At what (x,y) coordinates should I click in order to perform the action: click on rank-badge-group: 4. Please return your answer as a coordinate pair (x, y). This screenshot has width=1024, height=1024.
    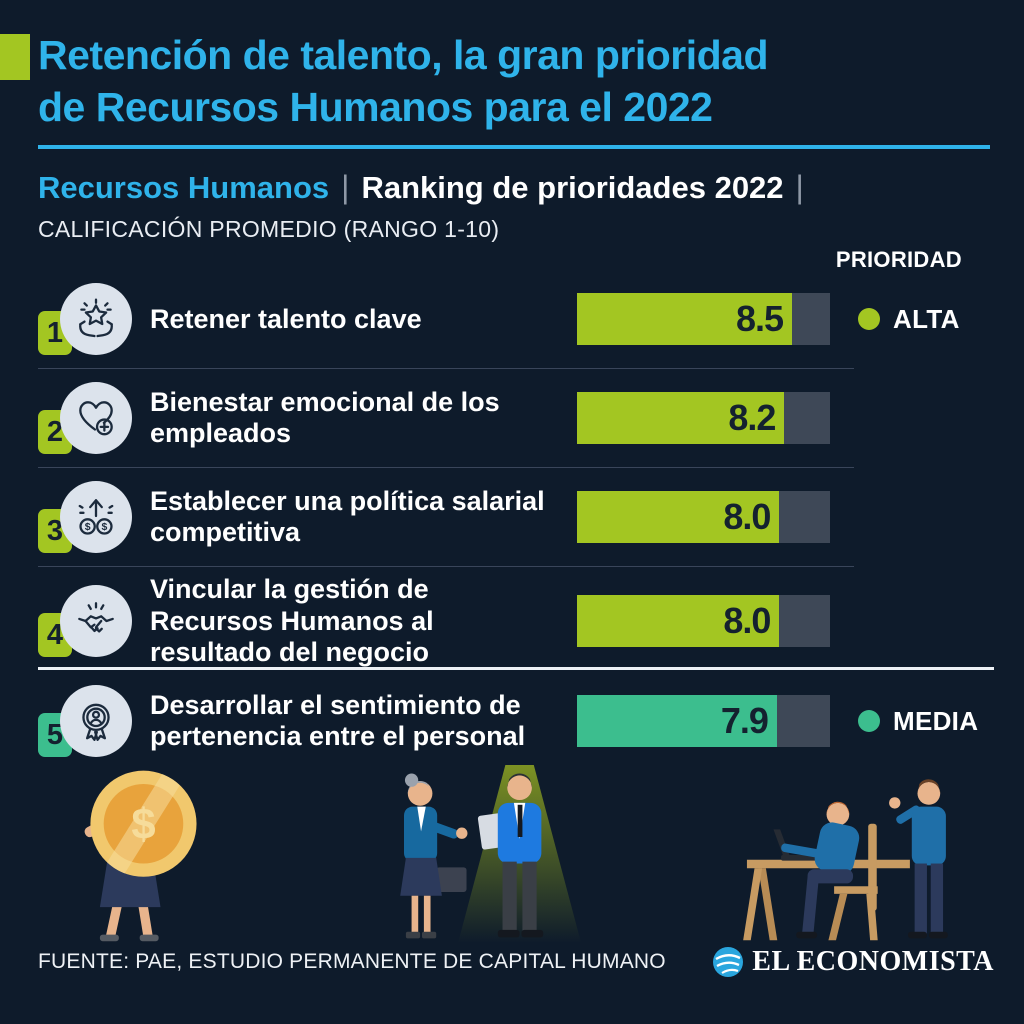
    Looking at the image, I should click on (94, 621).